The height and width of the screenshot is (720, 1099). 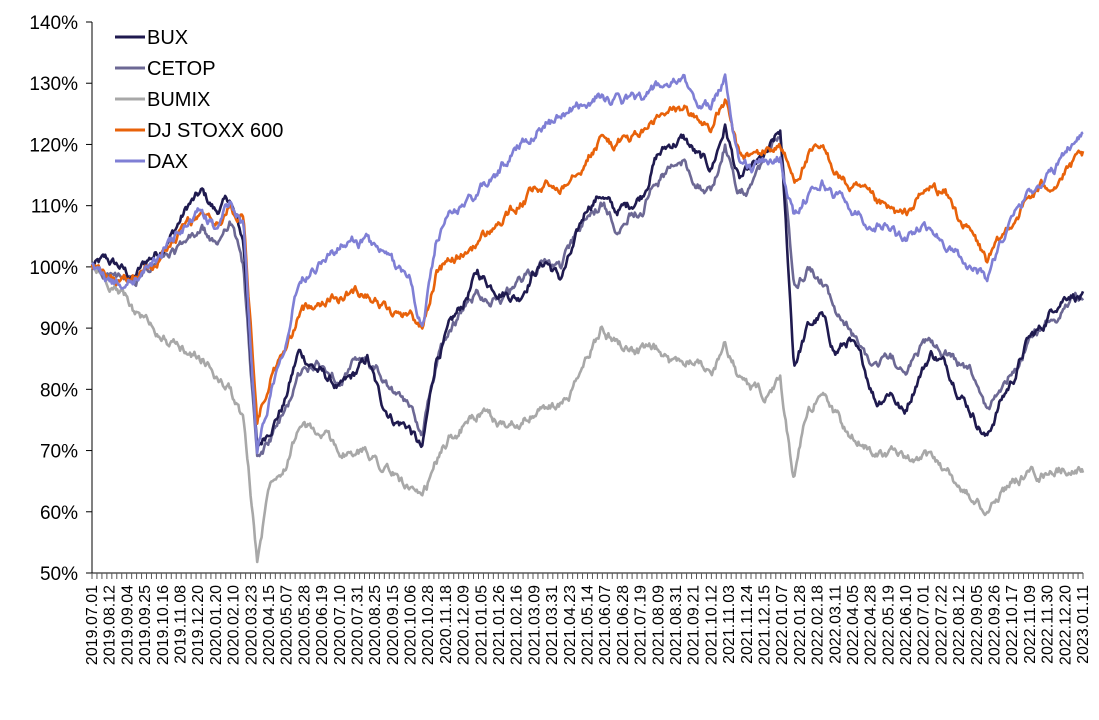 I want to click on y-tick-label: 60%, so click(x=59, y=513).